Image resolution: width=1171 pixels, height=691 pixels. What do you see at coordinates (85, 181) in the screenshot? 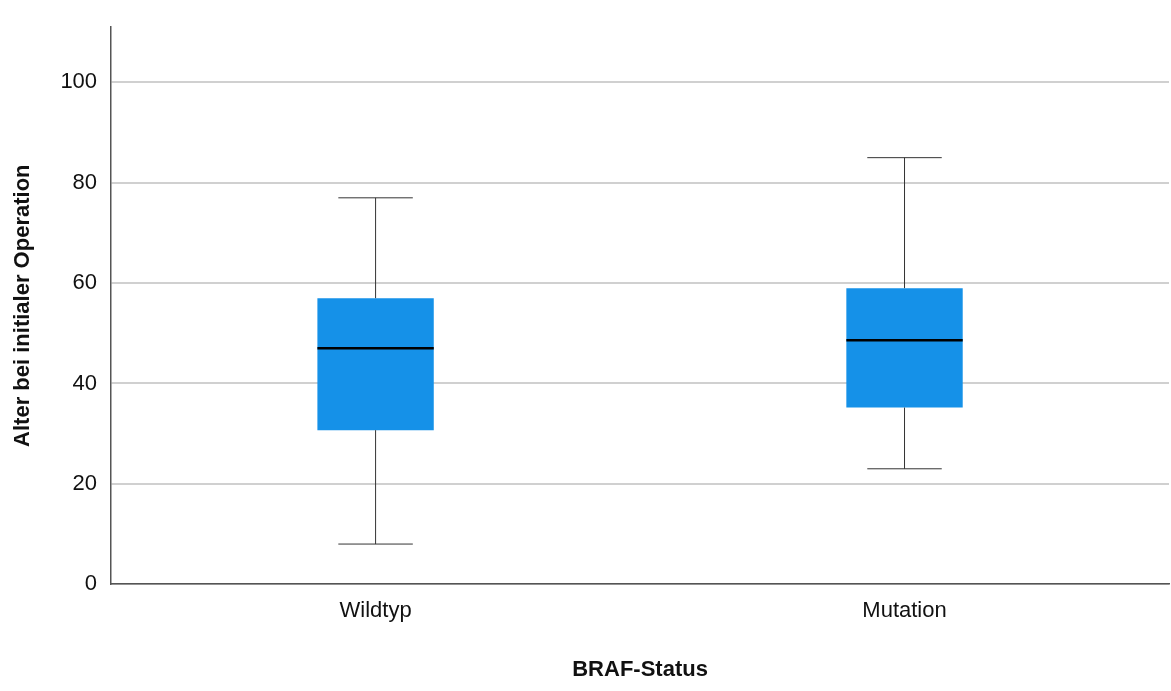
I see `y-tick-label: 80` at bounding box center [85, 181].